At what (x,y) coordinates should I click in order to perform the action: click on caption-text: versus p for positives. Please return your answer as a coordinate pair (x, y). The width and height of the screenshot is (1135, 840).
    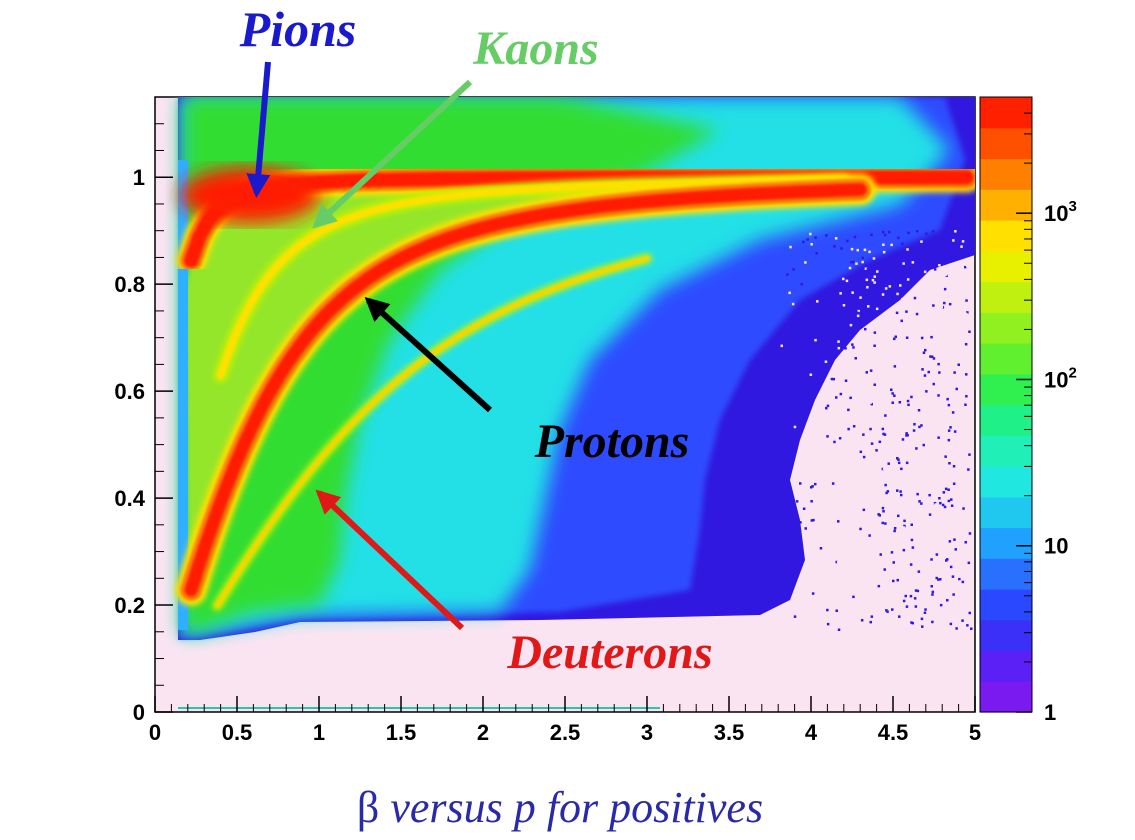
    Looking at the image, I should click on (571, 807).